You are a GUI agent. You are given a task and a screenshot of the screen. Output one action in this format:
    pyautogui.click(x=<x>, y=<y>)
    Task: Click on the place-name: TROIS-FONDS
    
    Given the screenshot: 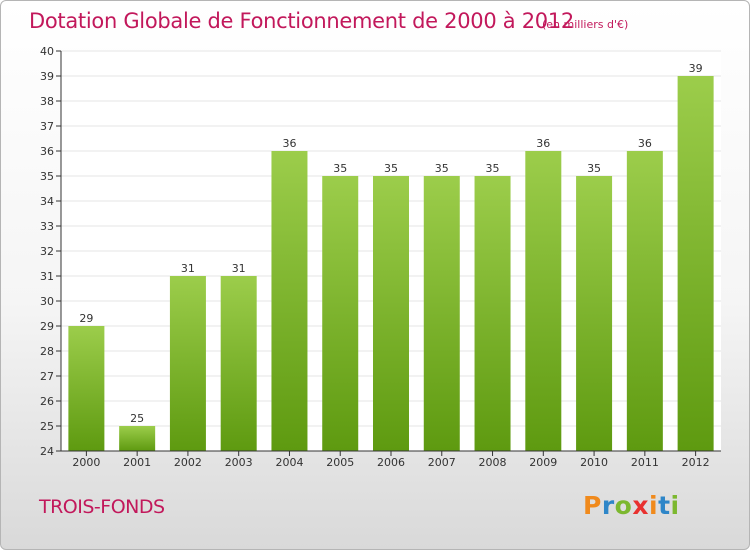 What is the action you would take?
    pyautogui.click(x=102, y=507)
    